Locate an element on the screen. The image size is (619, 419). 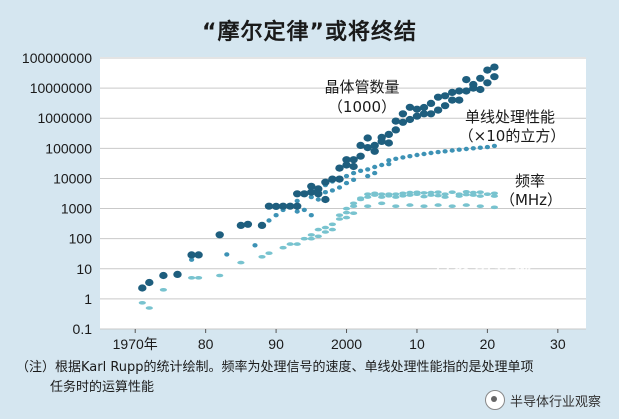
transistors-label-line-2: （1000） is located at coordinates (362, 107).